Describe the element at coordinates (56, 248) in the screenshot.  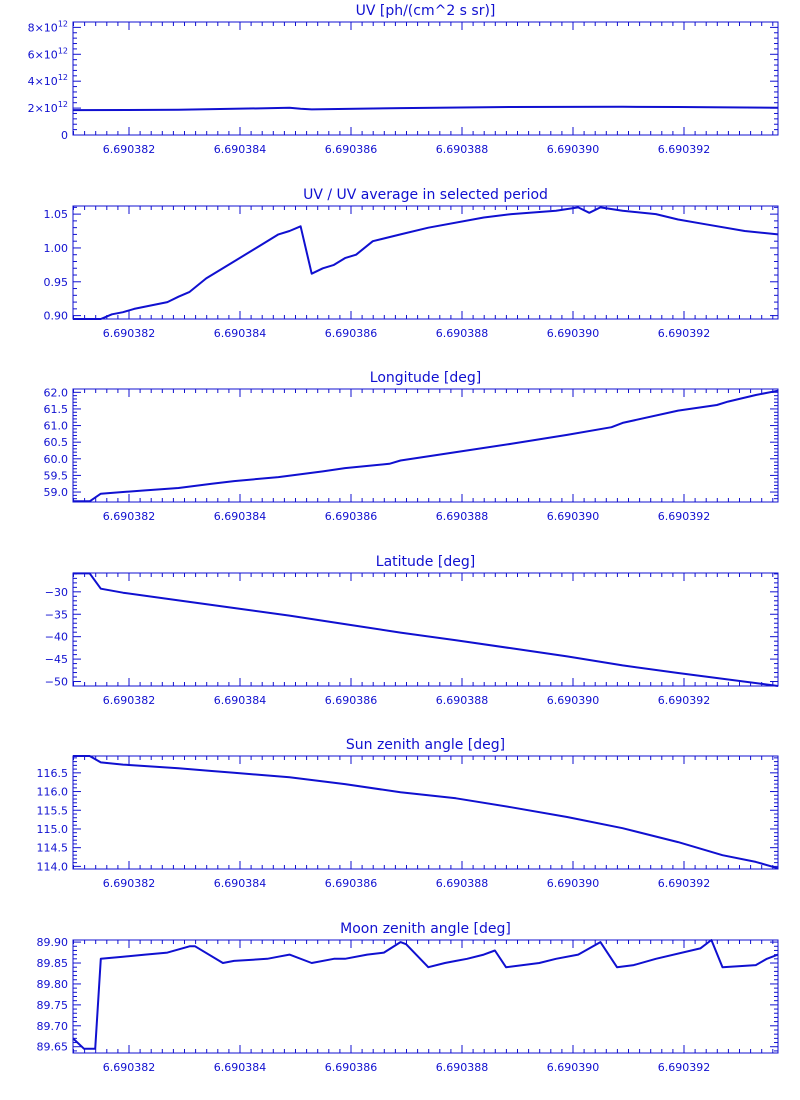
I see `y-tick-label: 1.00` at that location.